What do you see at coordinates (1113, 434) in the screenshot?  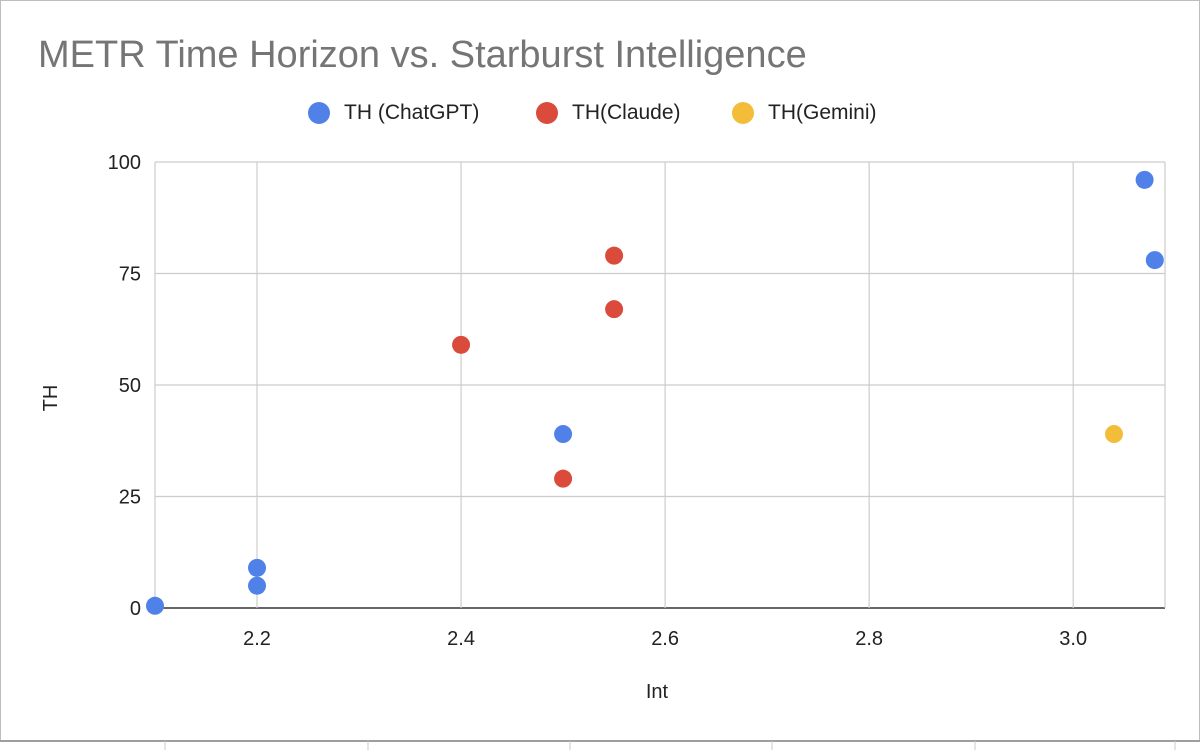 I see `data-point-gemini` at bounding box center [1113, 434].